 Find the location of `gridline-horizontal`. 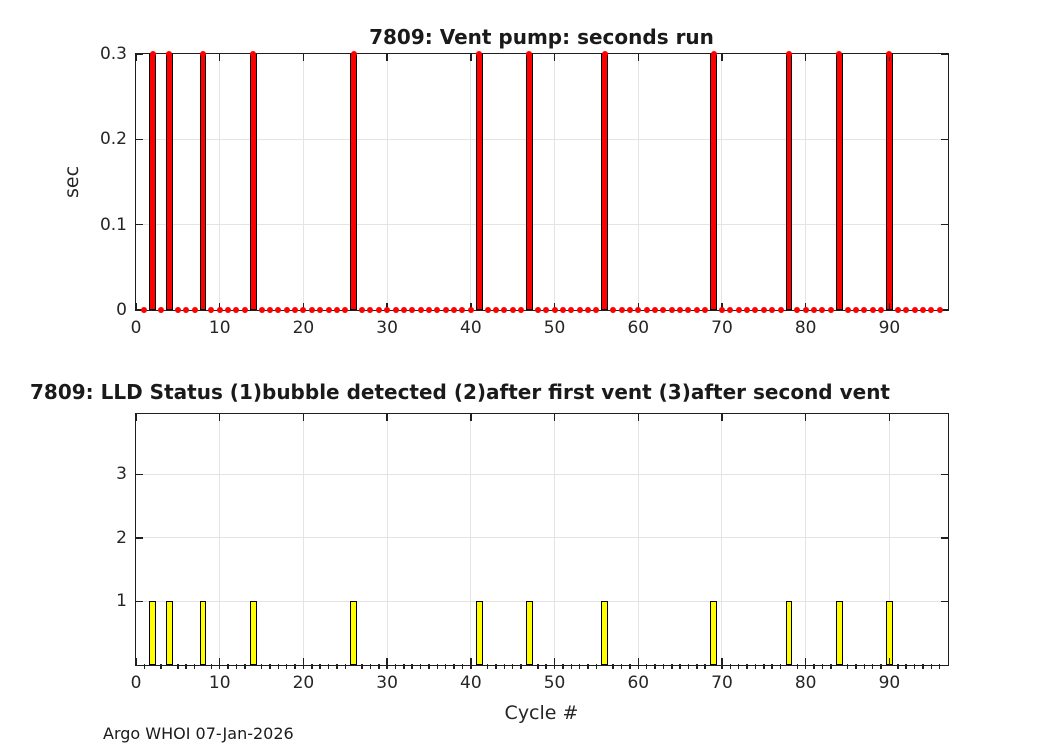

gridline-horizontal is located at coordinates (542, 225).